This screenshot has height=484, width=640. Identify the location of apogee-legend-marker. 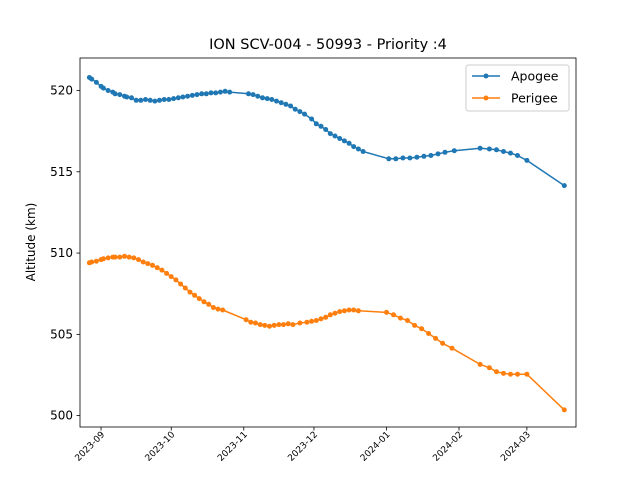
(486, 76).